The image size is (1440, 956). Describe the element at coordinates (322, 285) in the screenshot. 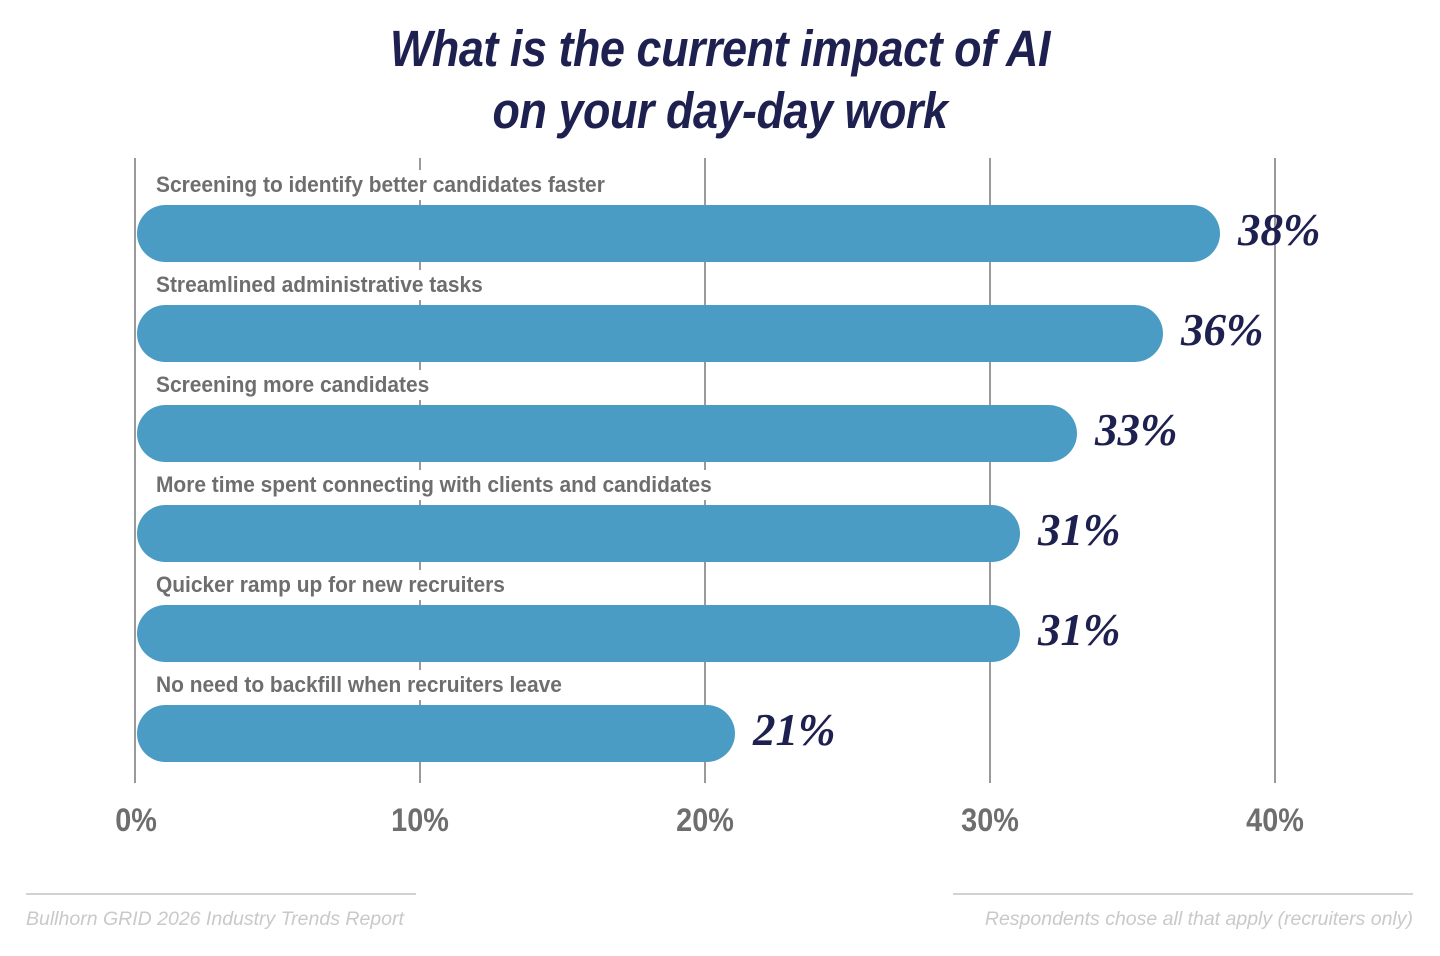

I see `bar-category-label: Streamlined administrative tasks` at that location.